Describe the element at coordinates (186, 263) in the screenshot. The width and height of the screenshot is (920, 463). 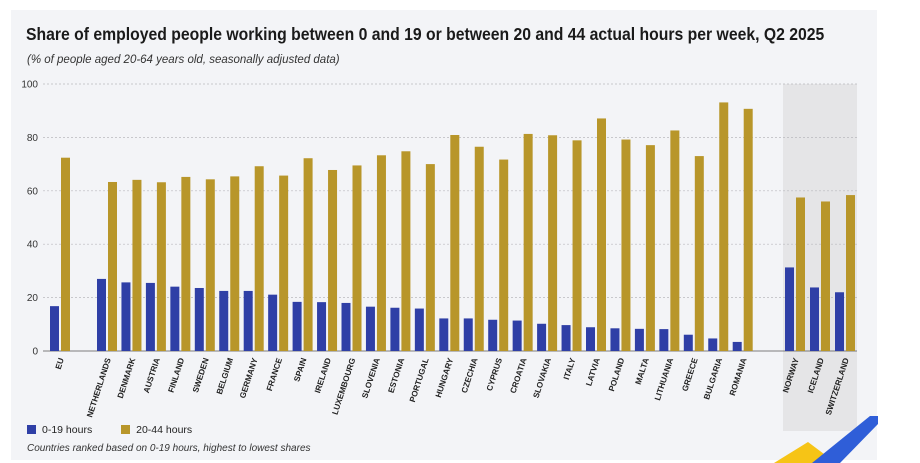
I see `bar-finland-20-44-hours` at that location.